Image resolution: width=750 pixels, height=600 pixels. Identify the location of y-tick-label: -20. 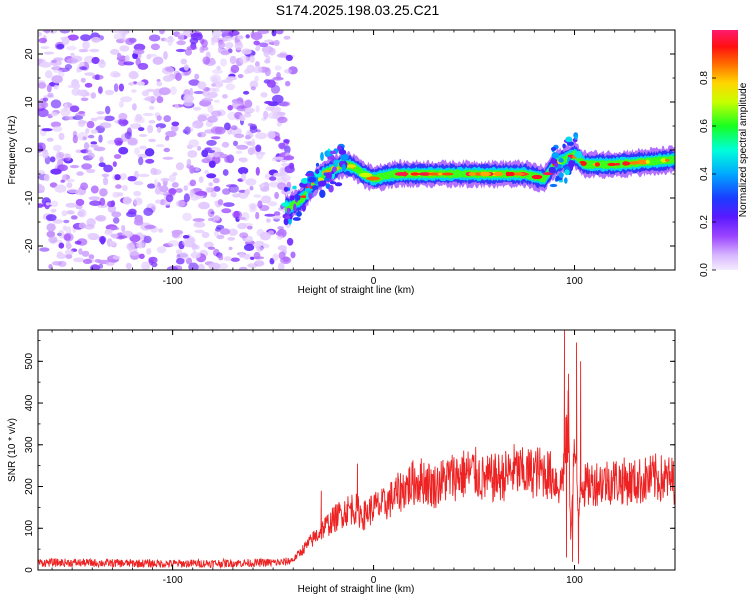
(29, 245).